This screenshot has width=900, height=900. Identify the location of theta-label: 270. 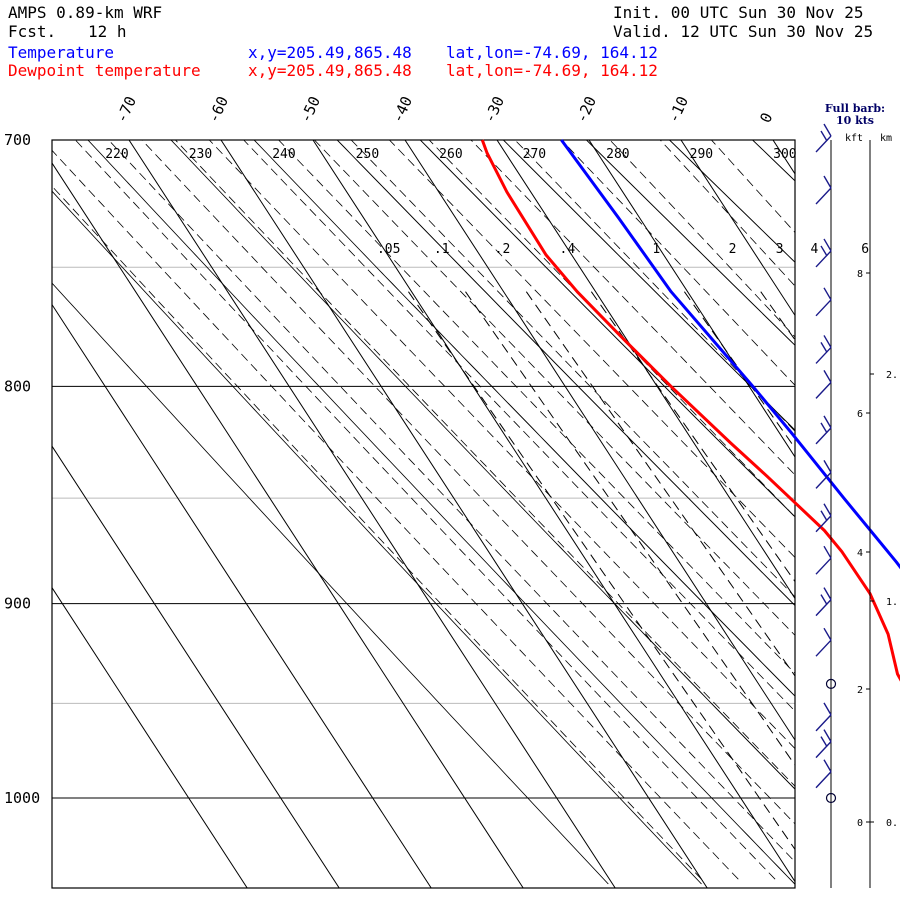
(534, 154).